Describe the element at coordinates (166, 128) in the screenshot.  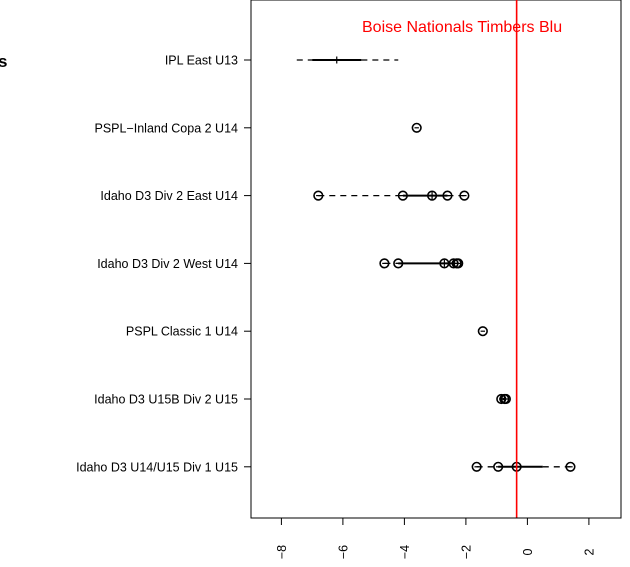
I see `category-label: PSPL−Inland Copa 2 U14` at that location.